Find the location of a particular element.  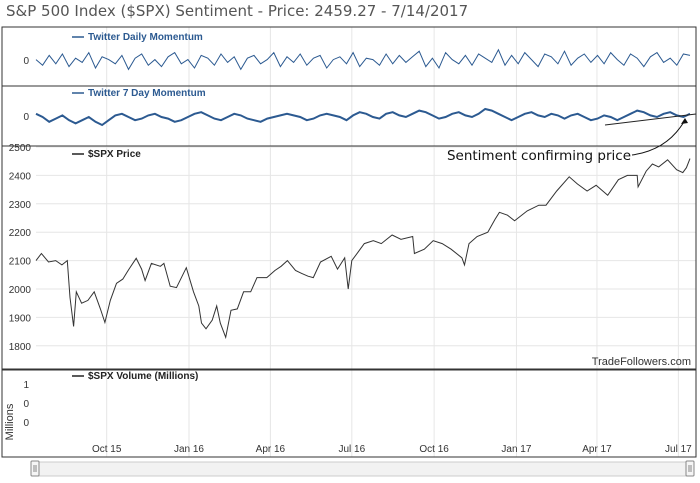

legend-daily-momentum: Twitter Daily Momentum is located at coordinates (145, 37).